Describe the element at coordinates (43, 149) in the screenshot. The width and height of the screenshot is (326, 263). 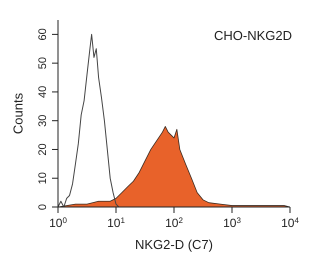
I see `y-tick-label: 20` at that location.